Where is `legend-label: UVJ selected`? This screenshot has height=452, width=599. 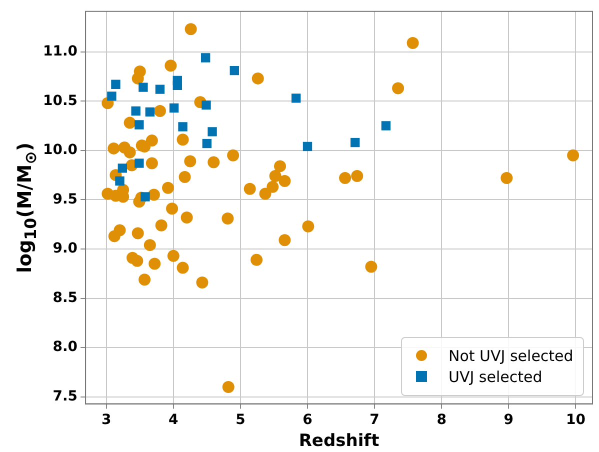
legend-label: UVJ selected is located at coordinates (495, 377).